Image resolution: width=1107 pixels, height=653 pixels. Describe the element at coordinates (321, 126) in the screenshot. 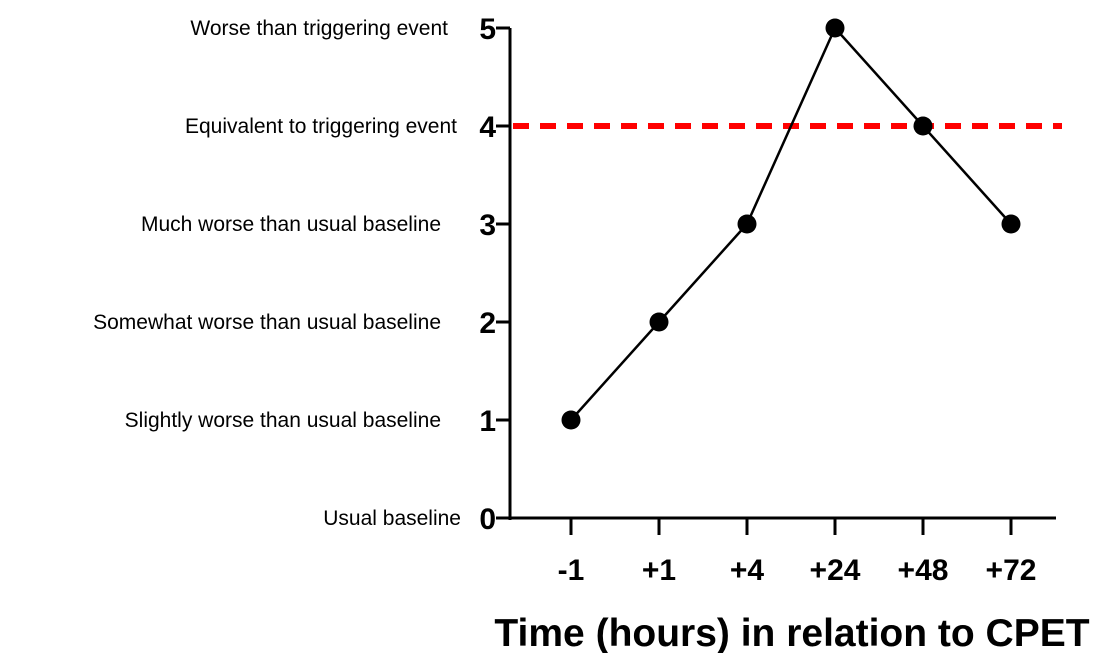

I see `y-category-label: Equivalent to triggering event` at that location.